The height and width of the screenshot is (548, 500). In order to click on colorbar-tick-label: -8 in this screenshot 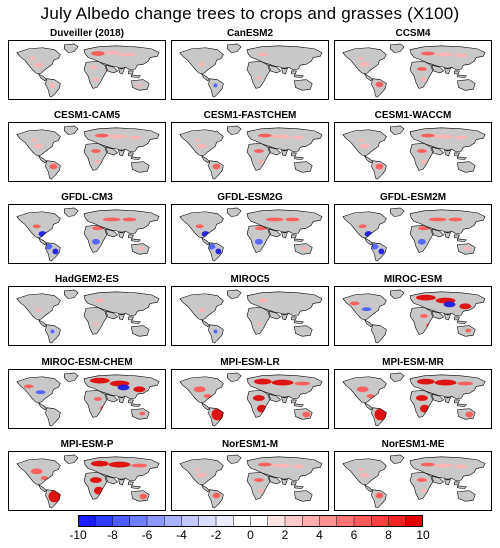, I will do `click(112, 535)`.